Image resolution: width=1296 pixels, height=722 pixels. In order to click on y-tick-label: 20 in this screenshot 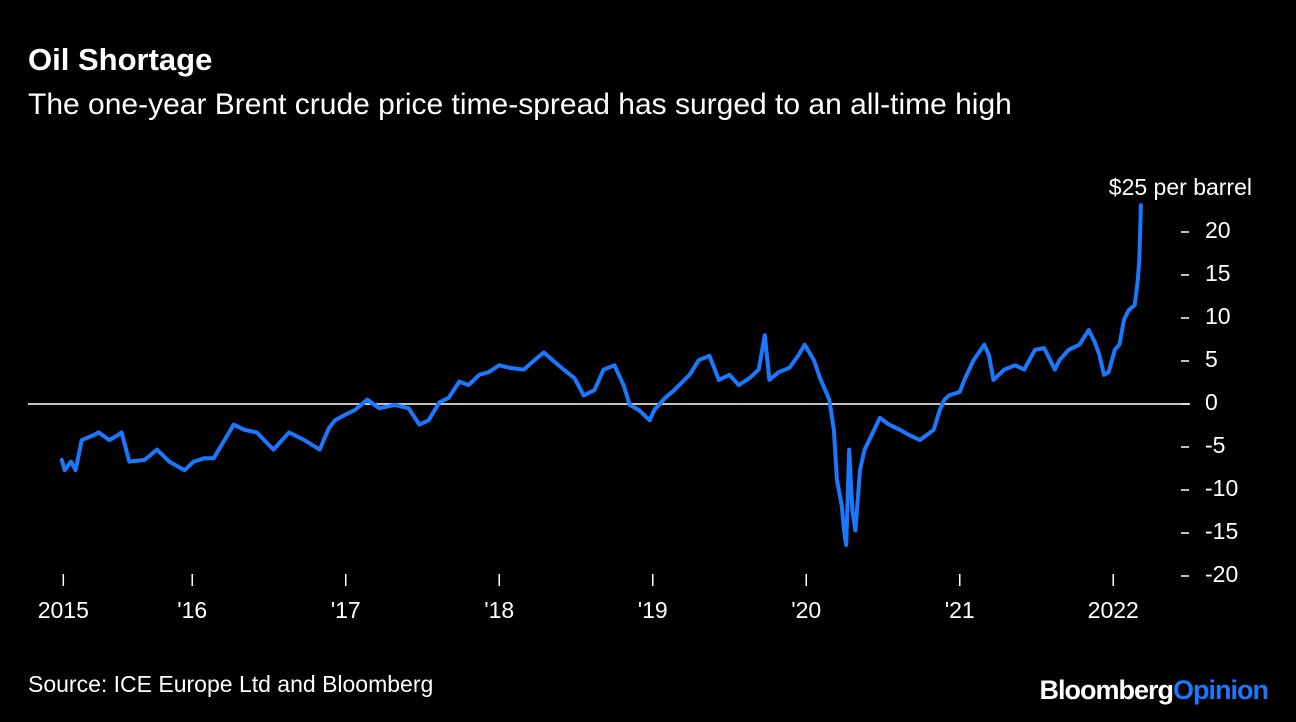, I will do `click(1218, 230)`.